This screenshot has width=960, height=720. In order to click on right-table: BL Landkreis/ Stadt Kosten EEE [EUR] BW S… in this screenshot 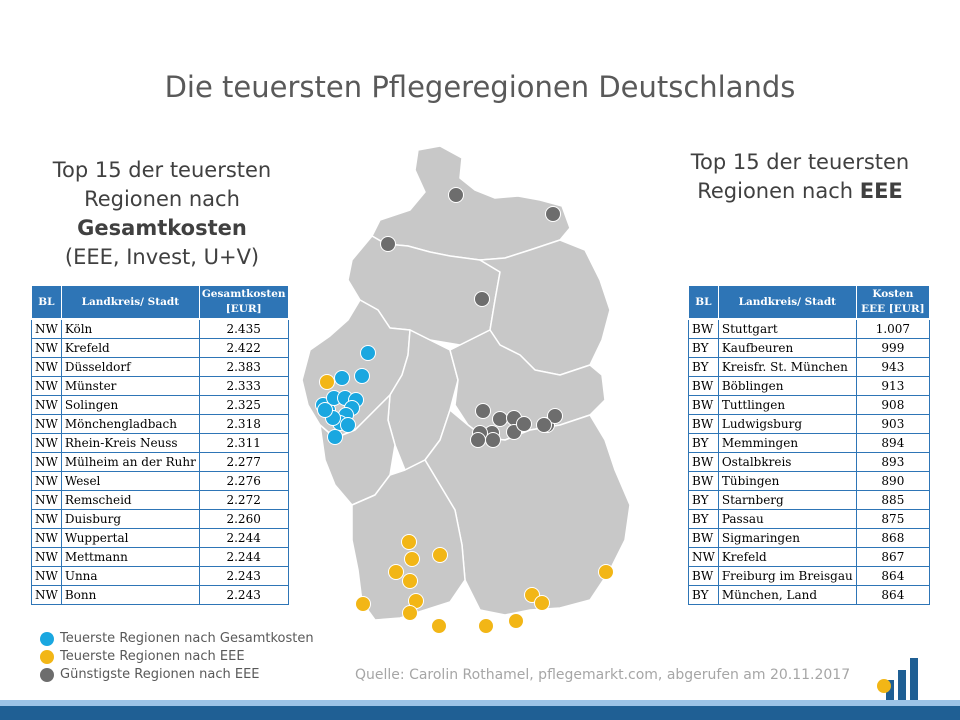, I will do `click(809, 445)`.